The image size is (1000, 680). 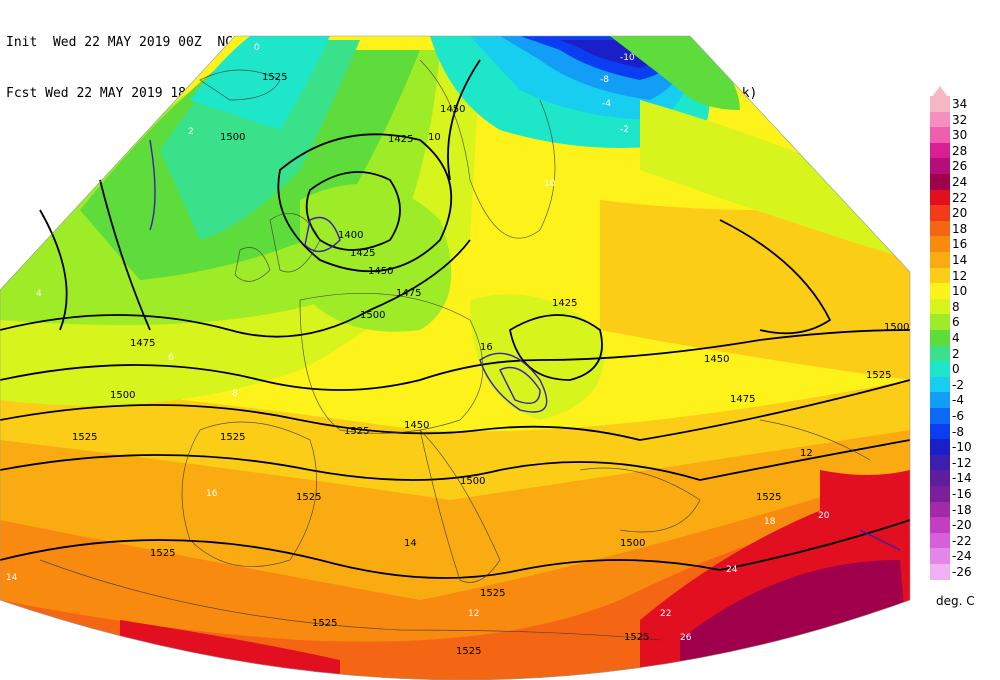 I want to click on legend-label: 10, so click(x=960, y=291).